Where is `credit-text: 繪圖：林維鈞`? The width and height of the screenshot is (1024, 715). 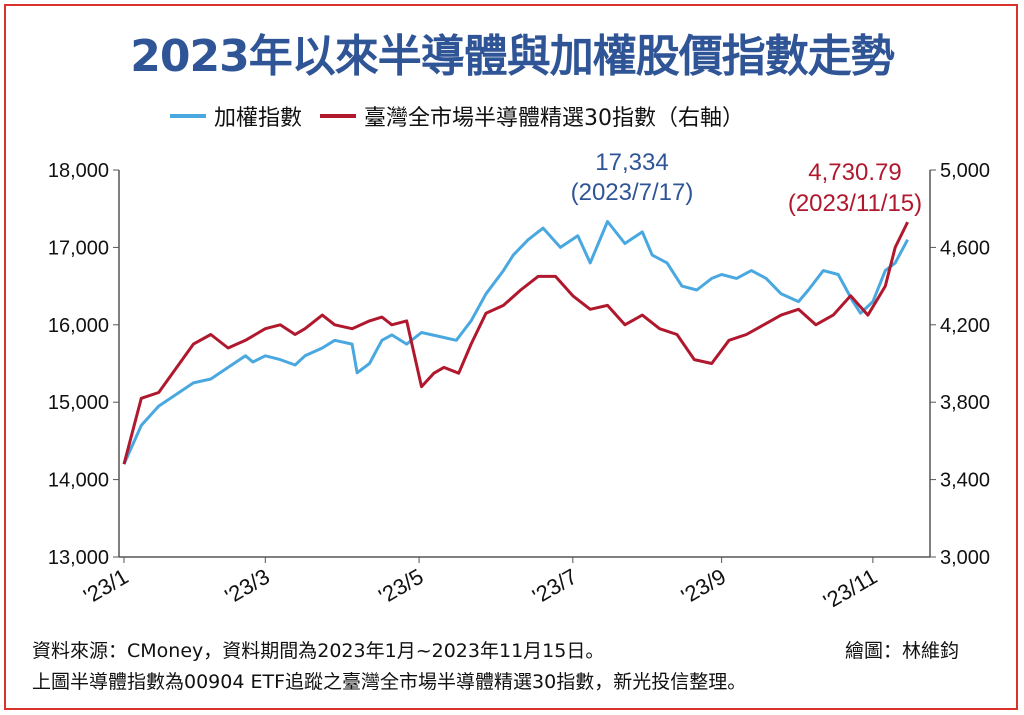
credit-text: 繪圖：林維鈞 is located at coordinates (902, 651).